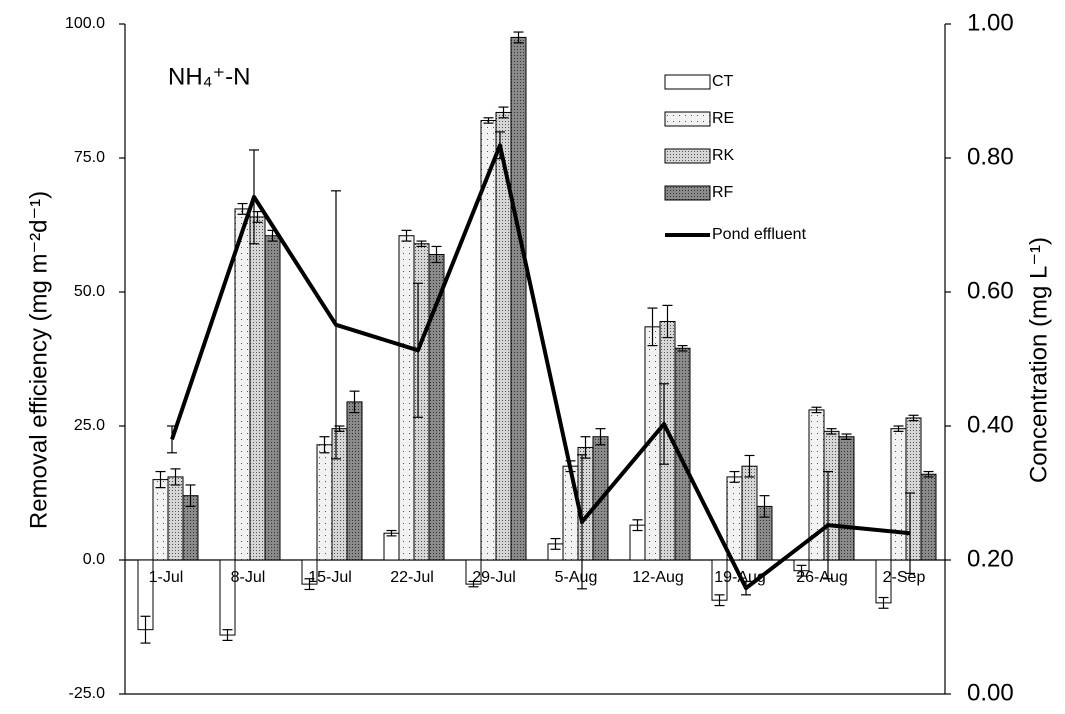 This screenshot has height=714, width=1065. What do you see at coordinates (990, 558) in the screenshot?
I see `y2-tick-label: 0.20` at bounding box center [990, 558].